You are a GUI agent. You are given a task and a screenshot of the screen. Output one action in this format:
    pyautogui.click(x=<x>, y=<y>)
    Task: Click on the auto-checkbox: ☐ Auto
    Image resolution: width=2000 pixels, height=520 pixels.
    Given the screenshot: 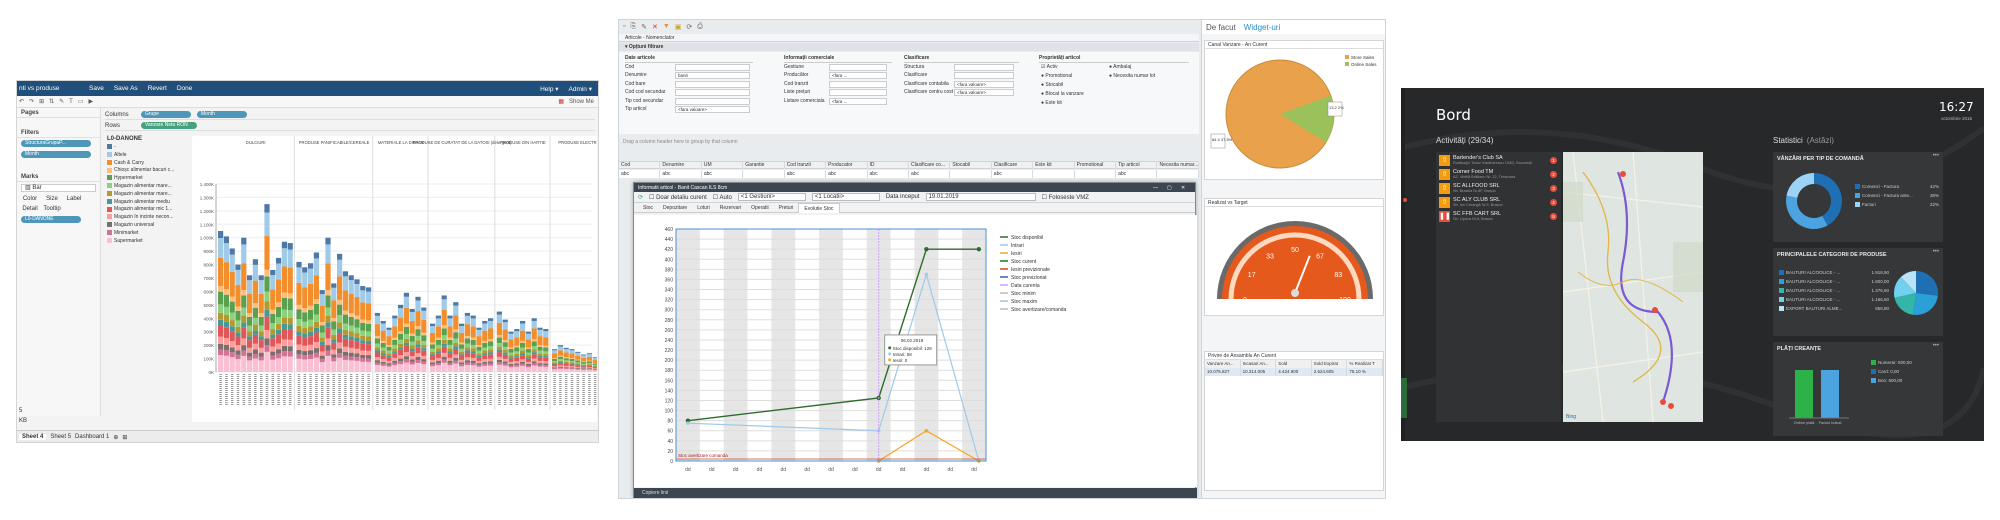 What is the action you would take?
    pyautogui.click(x=722, y=197)
    